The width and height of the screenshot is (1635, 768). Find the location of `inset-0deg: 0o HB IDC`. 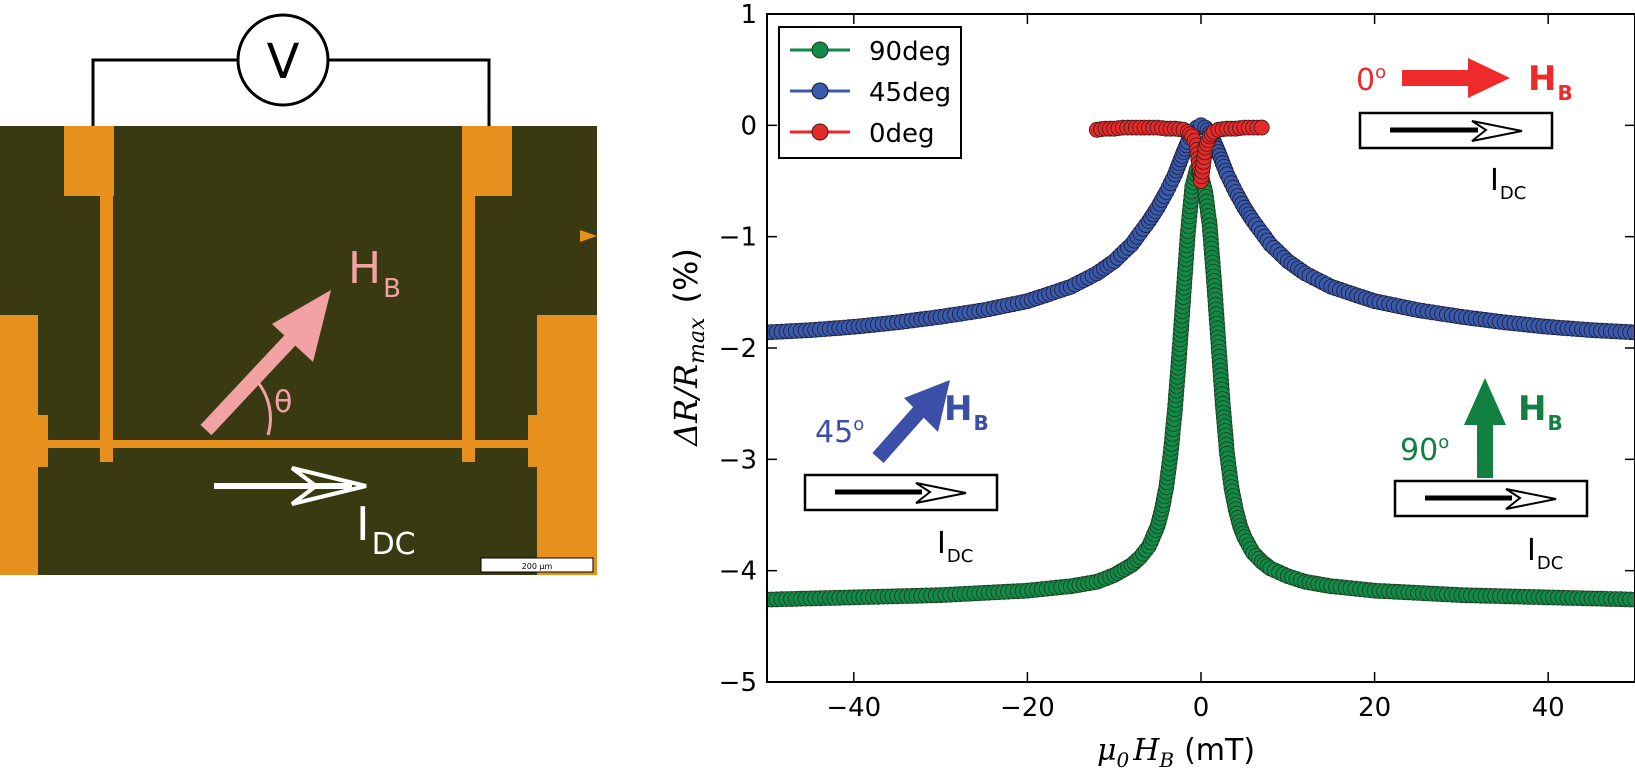

inset-0deg: 0o HB IDC is located at coordinates (1464, 131).